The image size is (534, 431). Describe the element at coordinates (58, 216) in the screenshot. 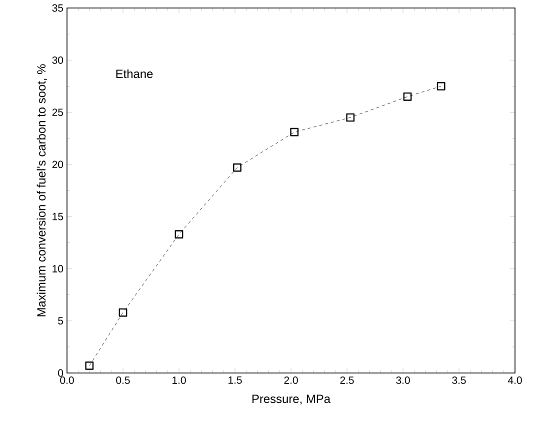

I see `y-tick-label: 15` at that location.